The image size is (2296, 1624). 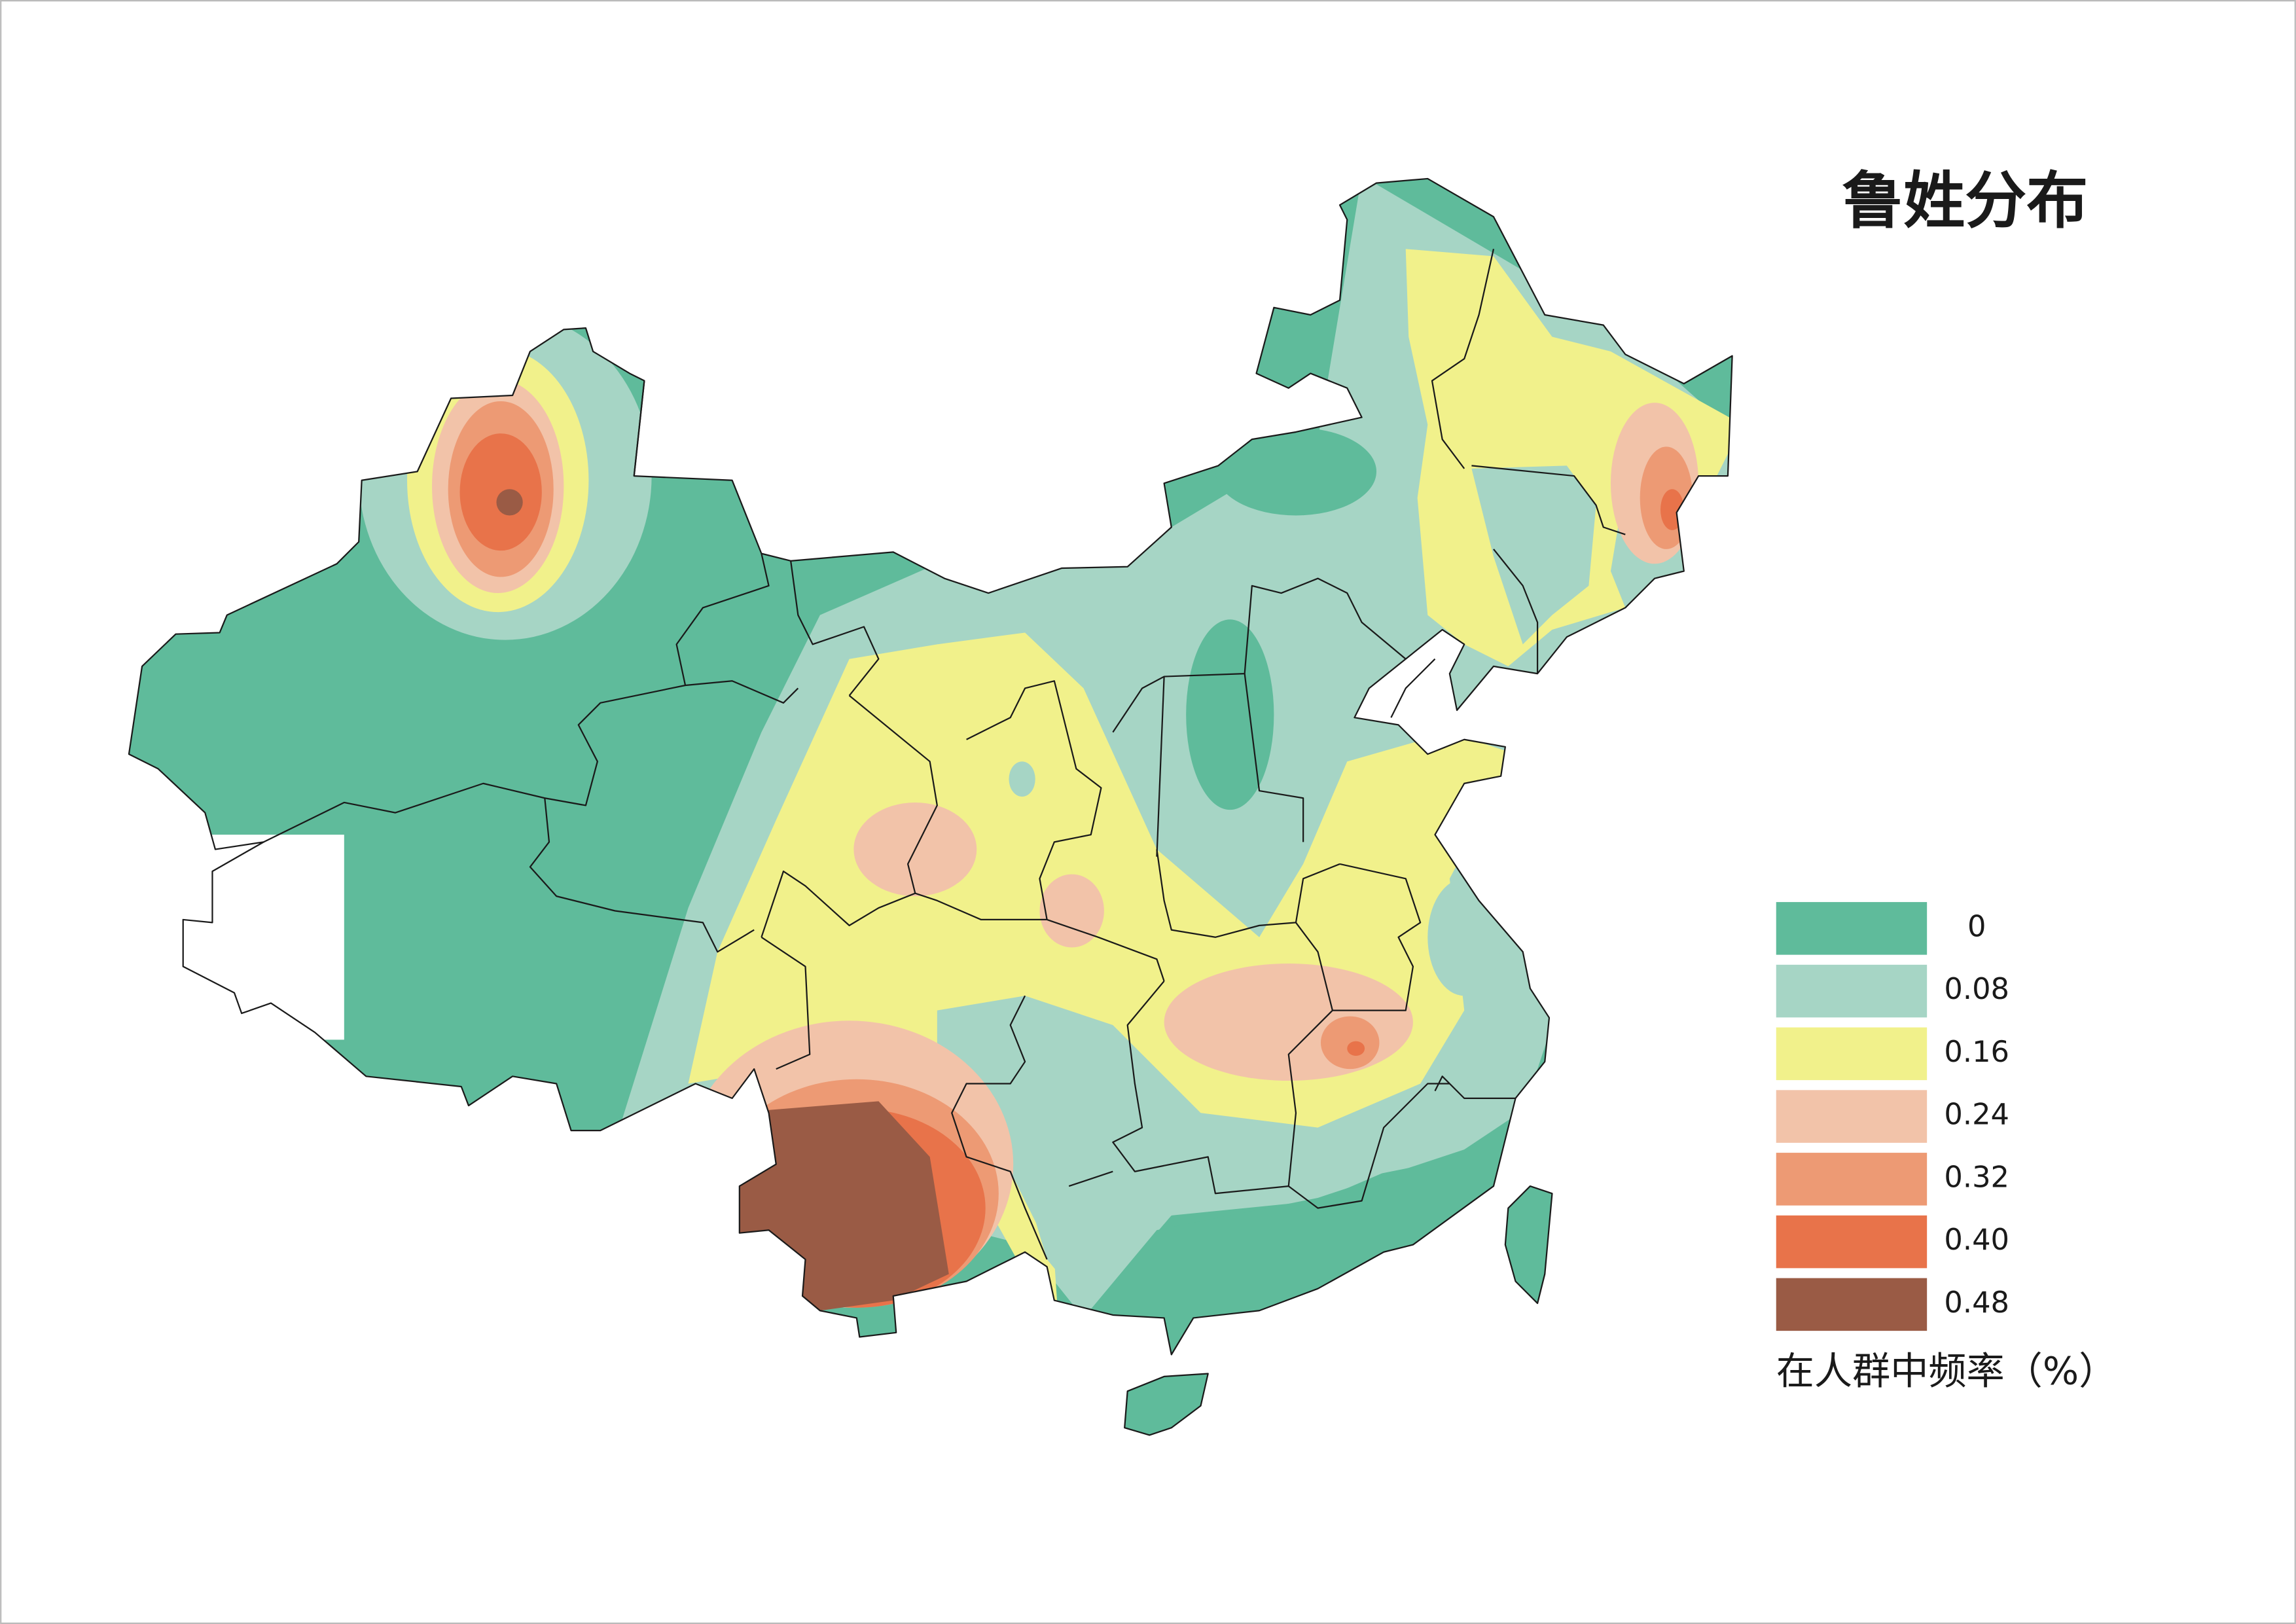 I want to click on legend-label: 0, so click(x=1976, y=926).